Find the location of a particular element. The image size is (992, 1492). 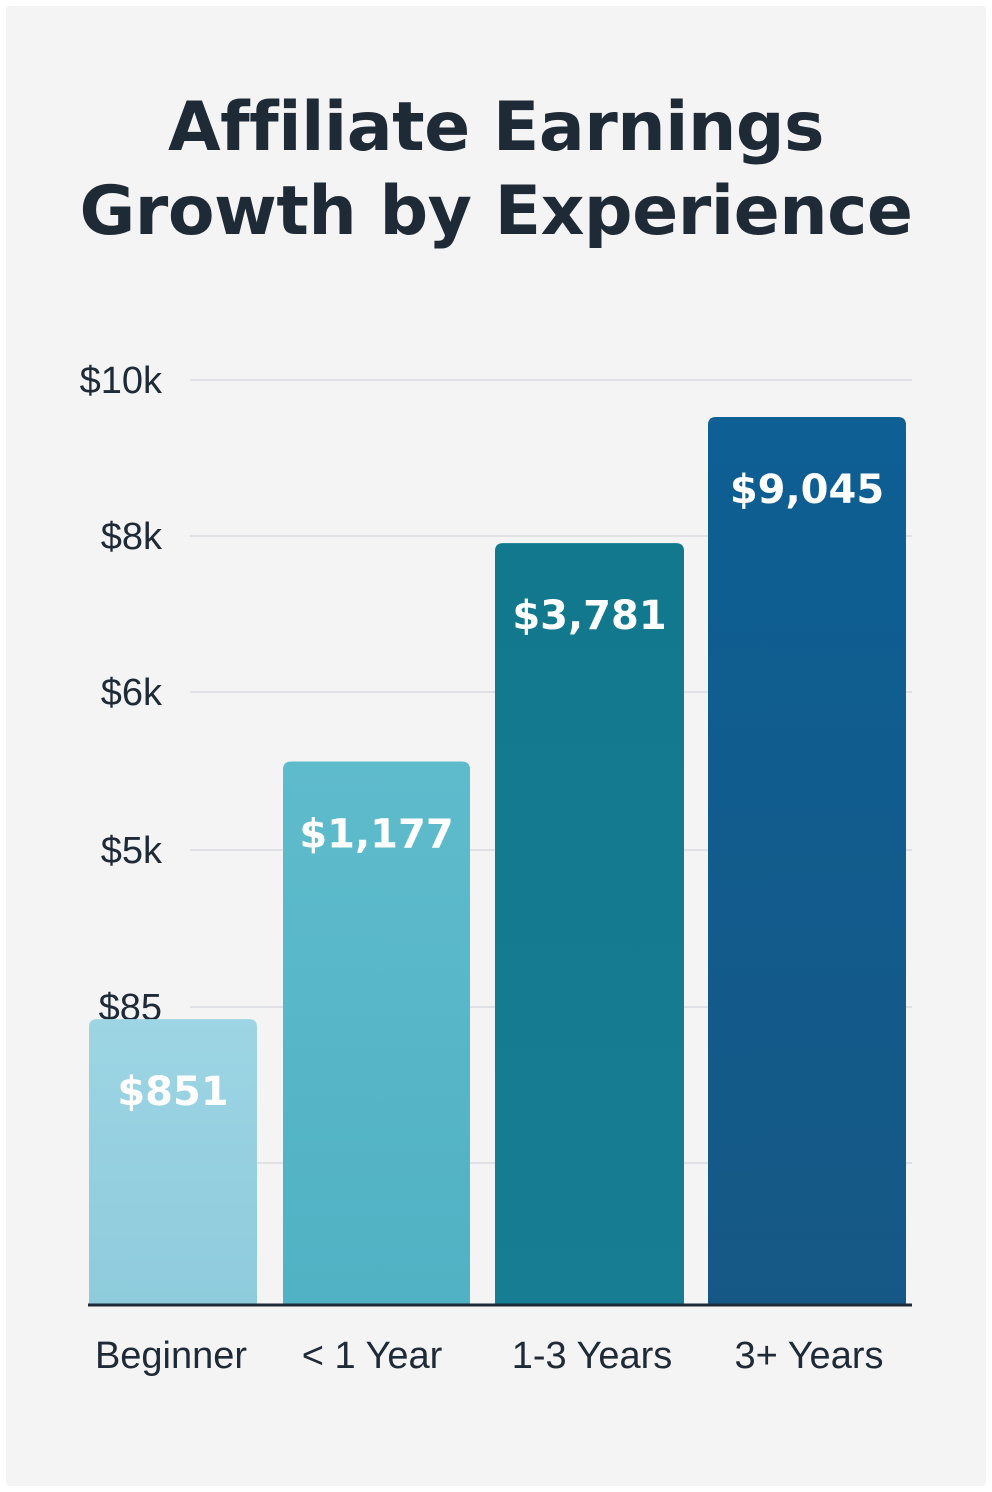

y-tick-label: $5k is located at coordinates (132, 851).